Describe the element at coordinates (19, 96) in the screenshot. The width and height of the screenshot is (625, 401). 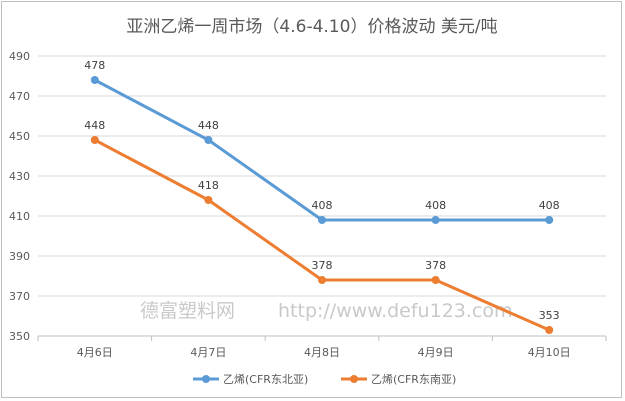
I see `y-tick-label: 470` at that location.